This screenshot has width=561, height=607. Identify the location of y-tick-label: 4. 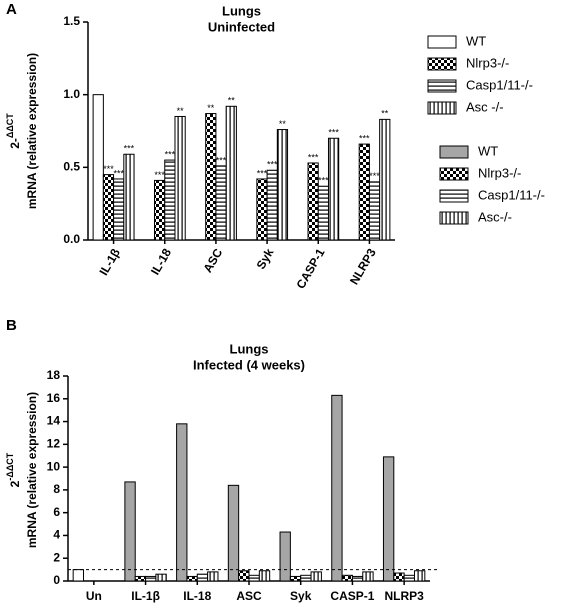
(56, 535).